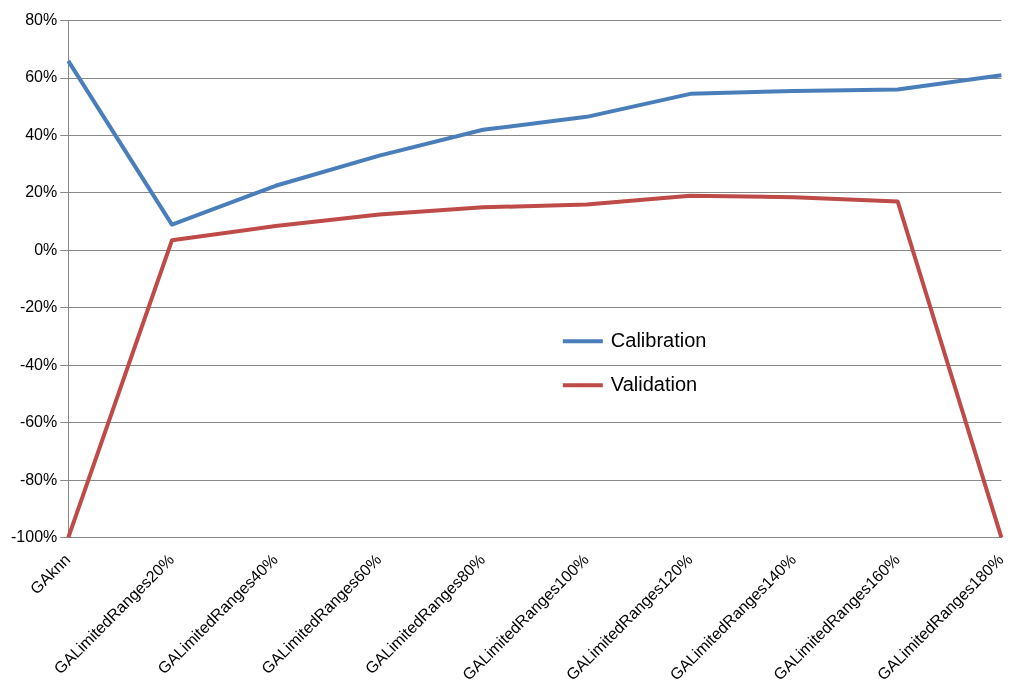  I want to click on legend-label: Validation, so click(654, 383).